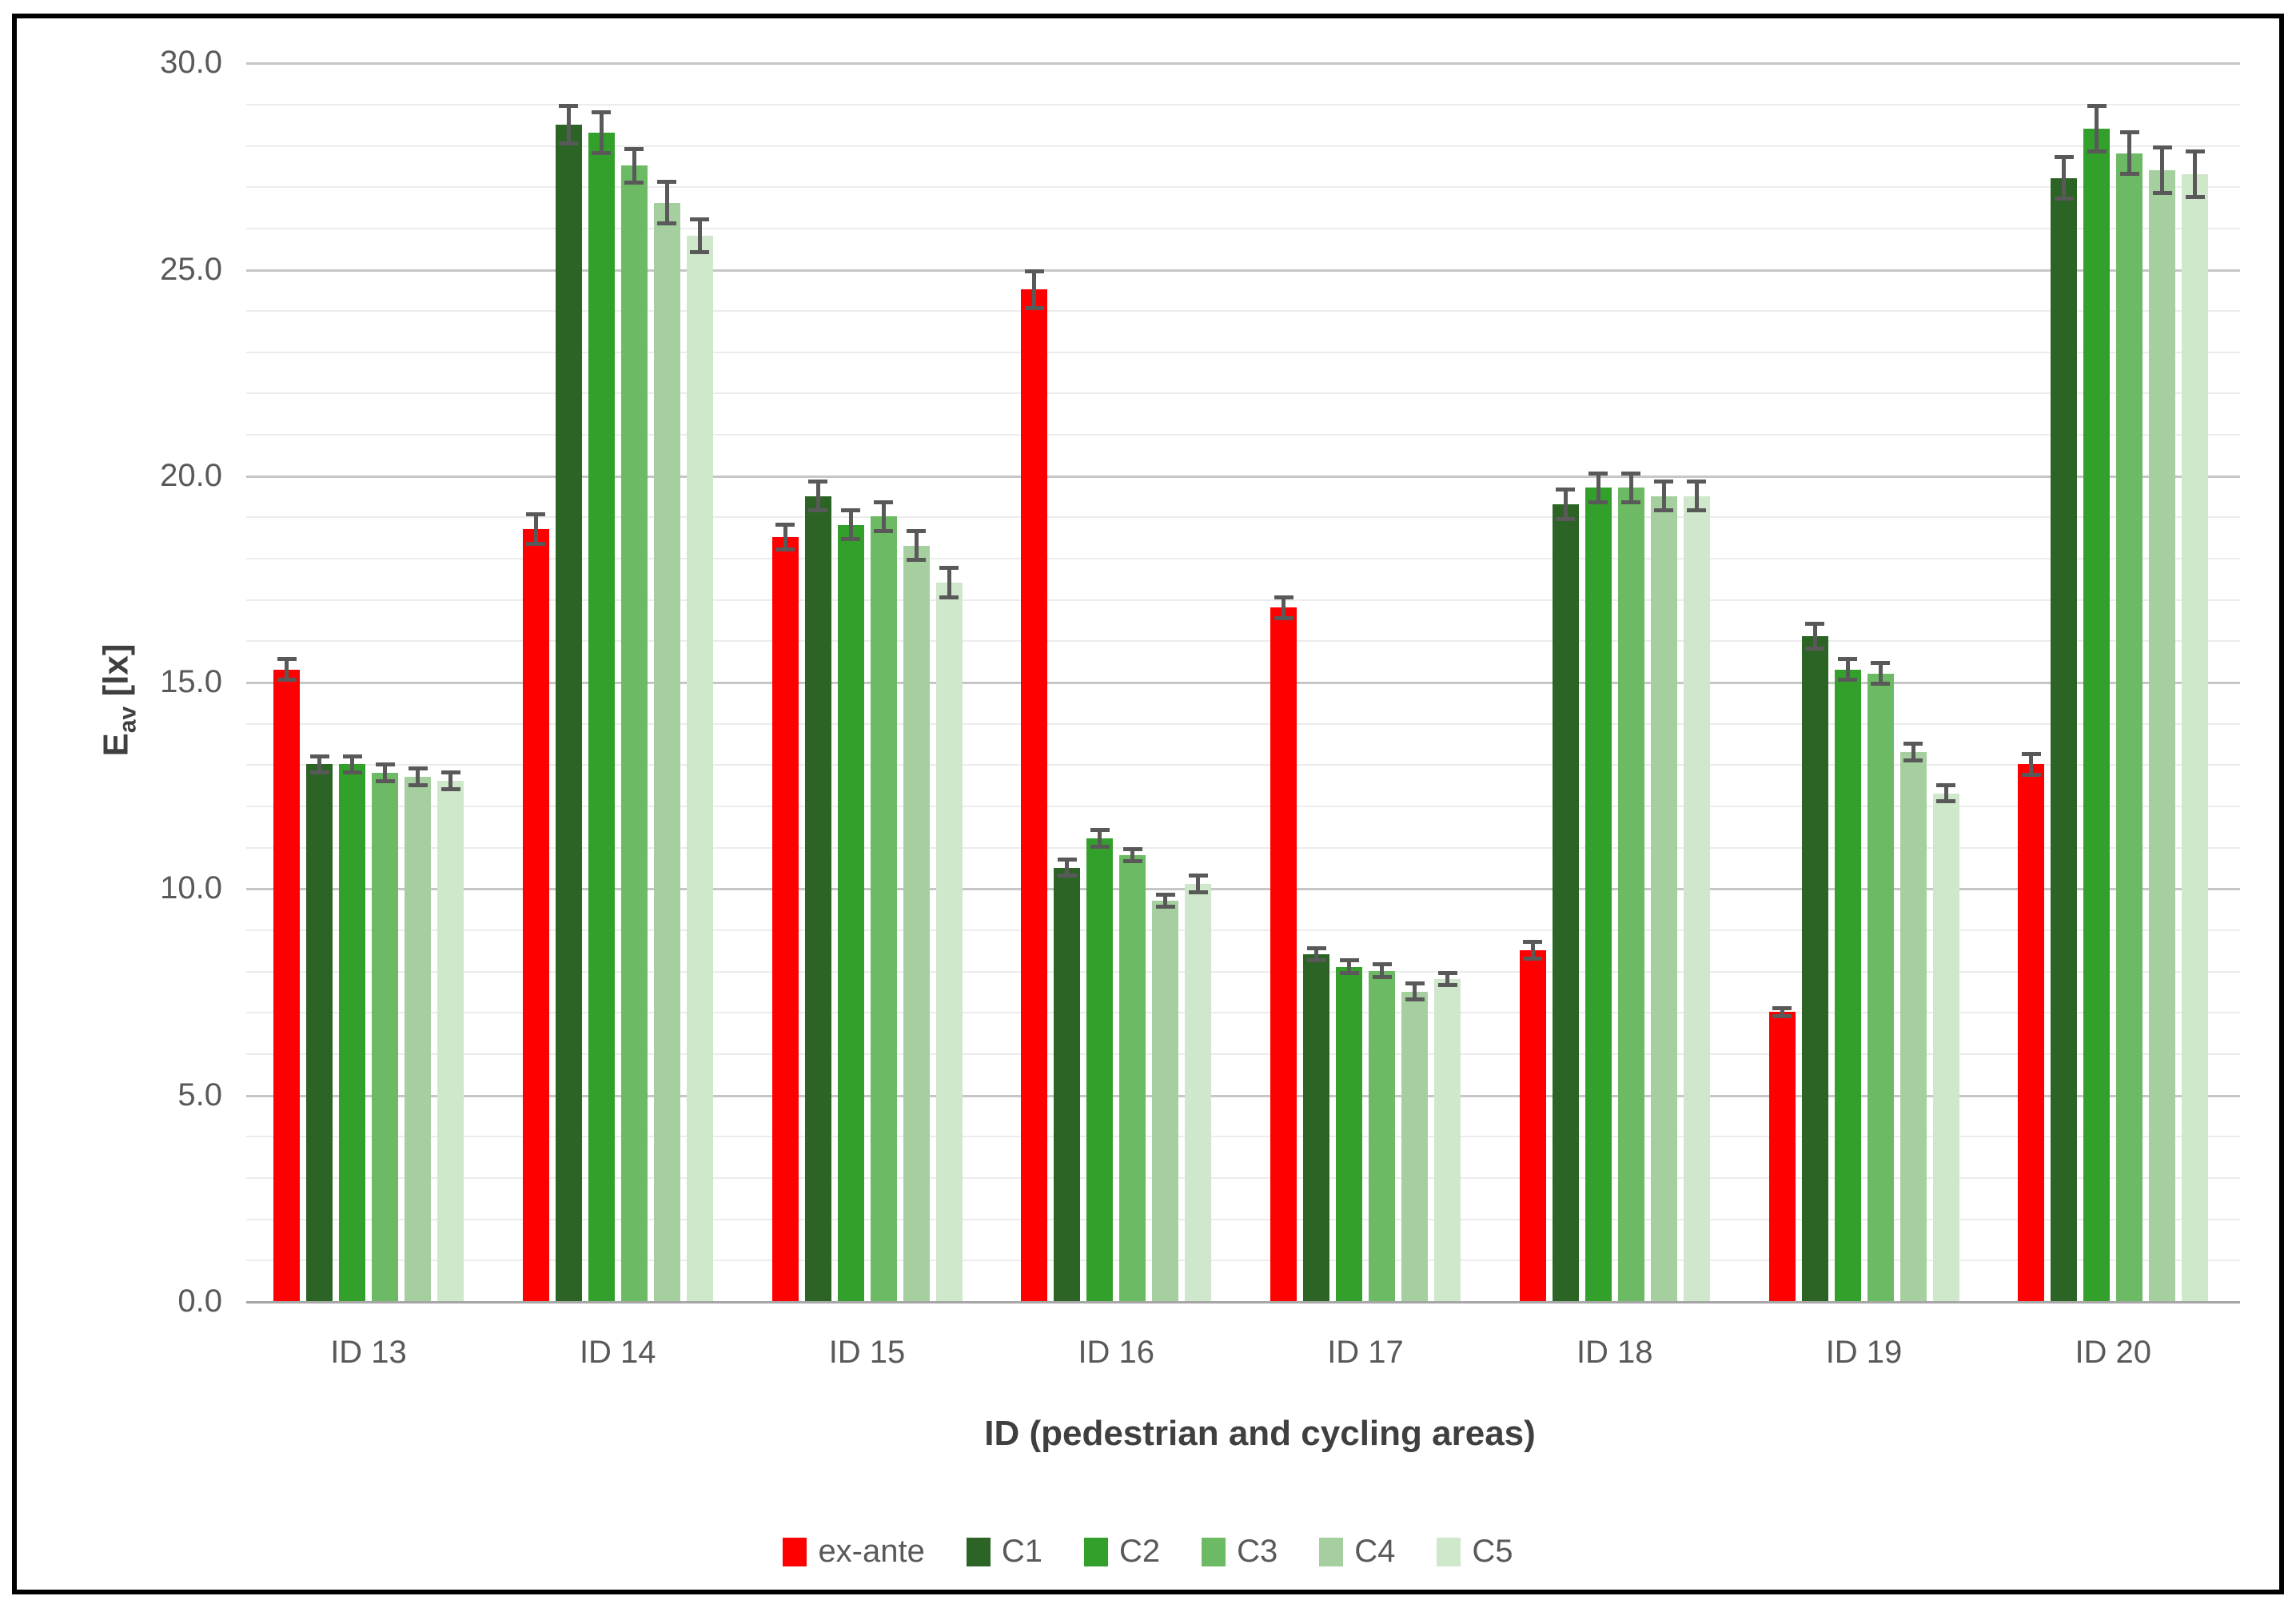 The width and height of the screenshot is (2296, 1608). Describe the element at coordinates (116, 745) in the screenshot. I see `y-axis-title-main: E` at that location.